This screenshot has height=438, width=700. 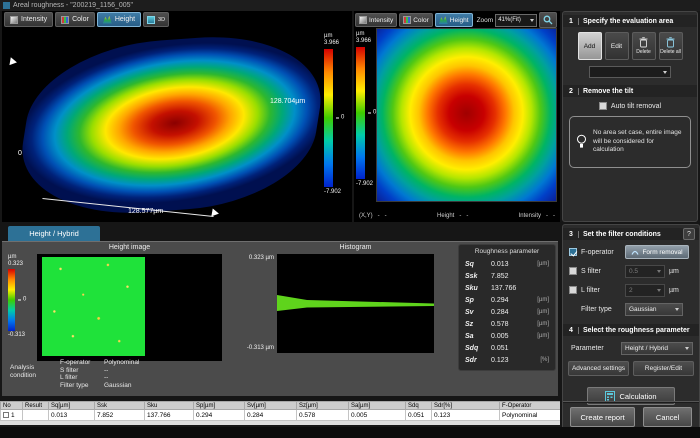 I want to click on 3d-toolbar: Intensity Color Height 3D, so click(x=87, y=19).